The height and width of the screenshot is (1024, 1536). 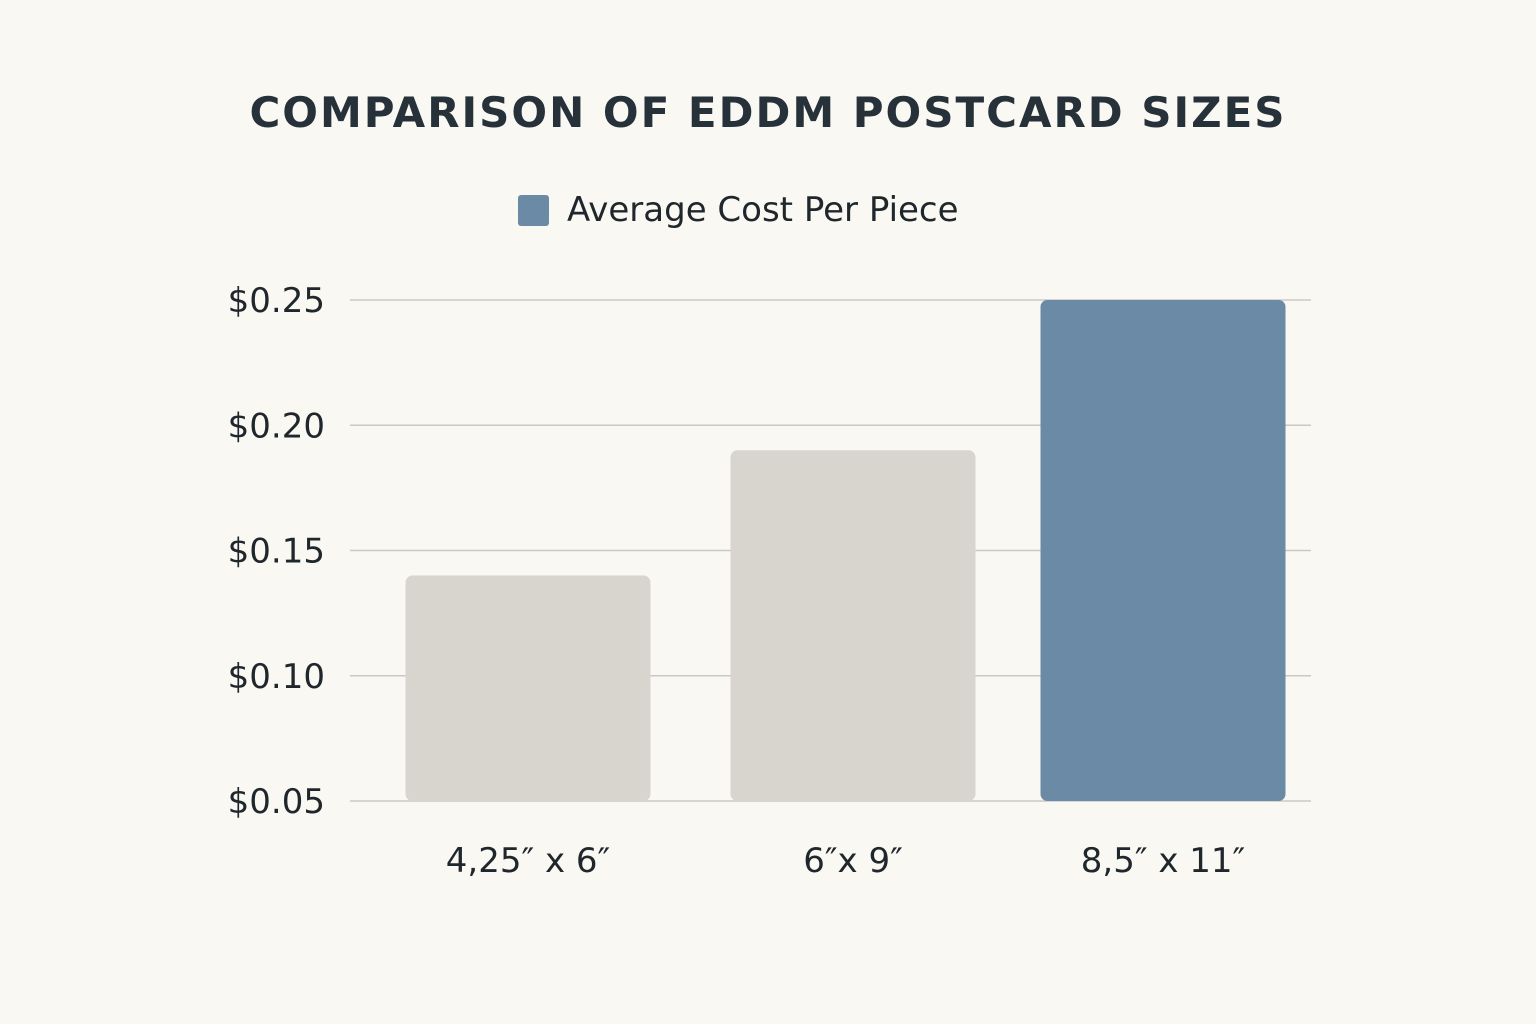 What do you see at coordinates (528, 861) in the screenshot?
I see `x-tick-label: 4,25″ x 6″` at bounding box center [528, 861].